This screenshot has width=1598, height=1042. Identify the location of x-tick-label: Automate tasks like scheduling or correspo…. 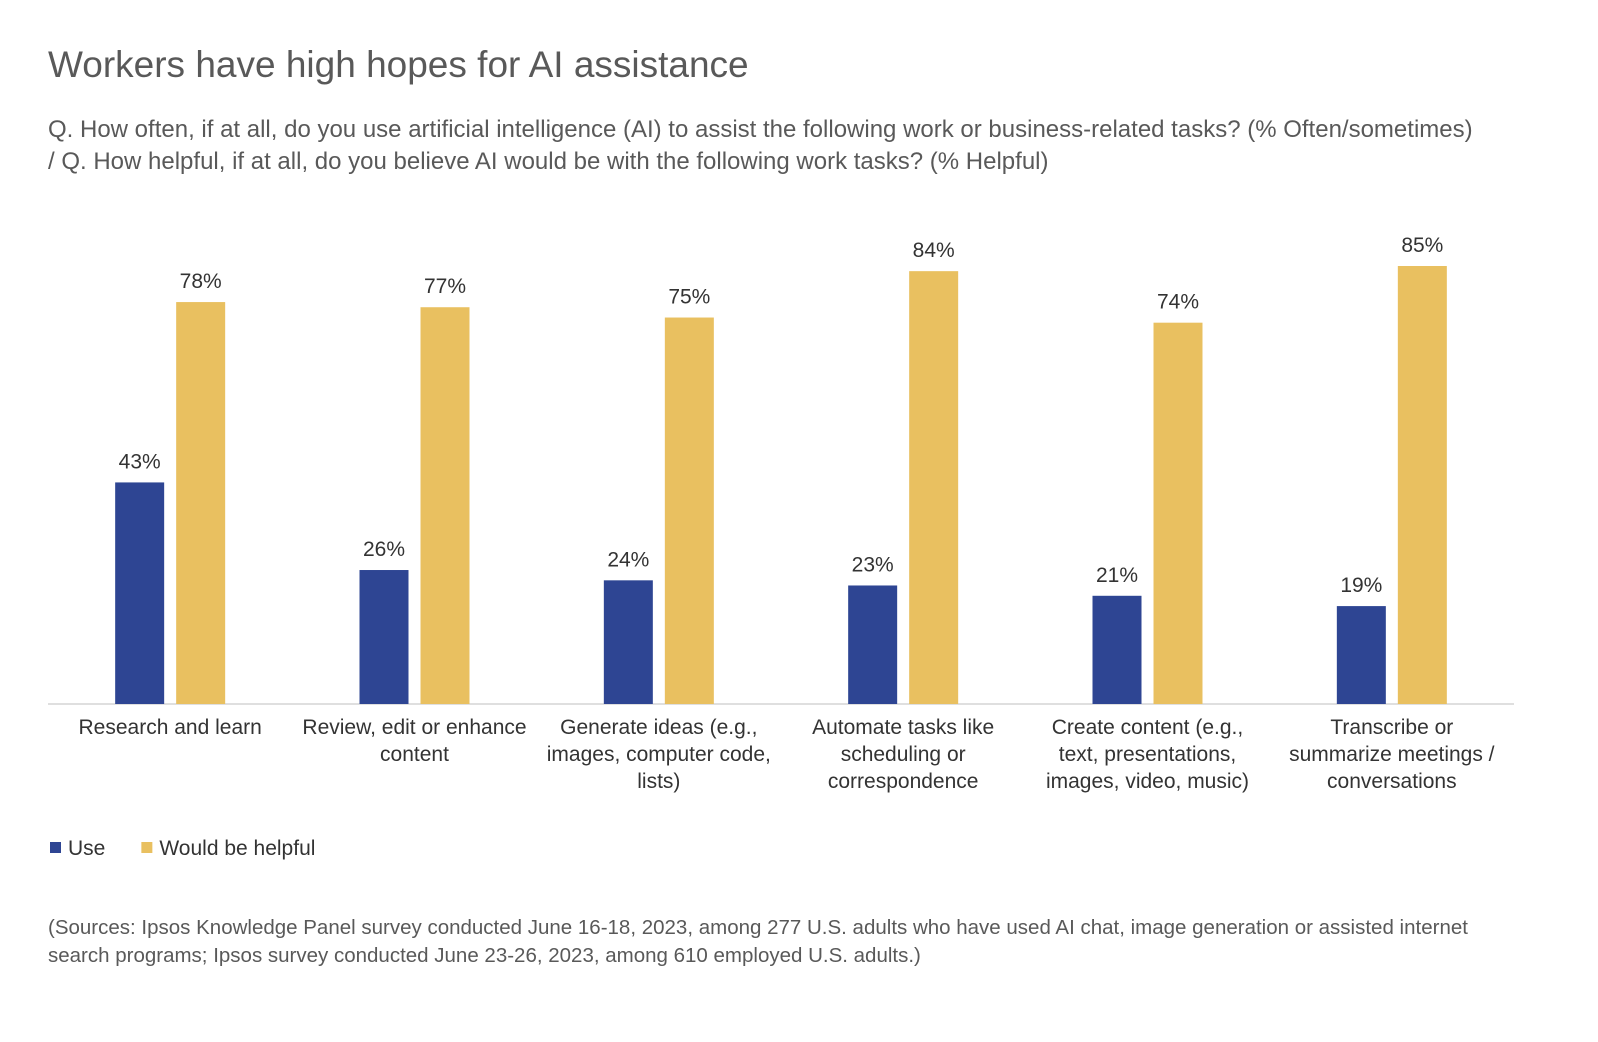
(903, 754).